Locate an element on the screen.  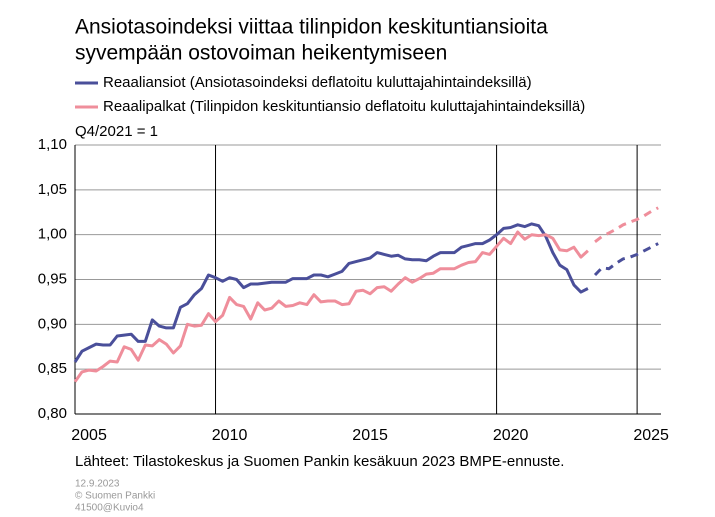
y-tick-label: 0,95 is located at coordinates (52, 278).